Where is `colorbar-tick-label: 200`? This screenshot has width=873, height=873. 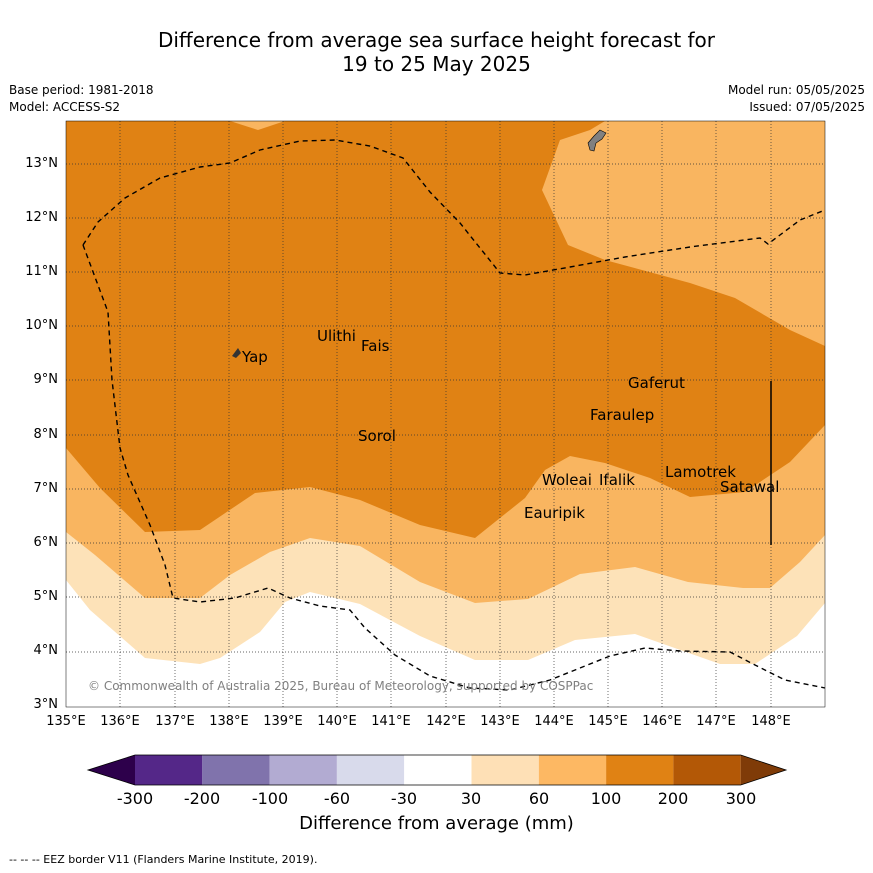
colorbar-tick-label: 200 is located at coordinates (673, 798).